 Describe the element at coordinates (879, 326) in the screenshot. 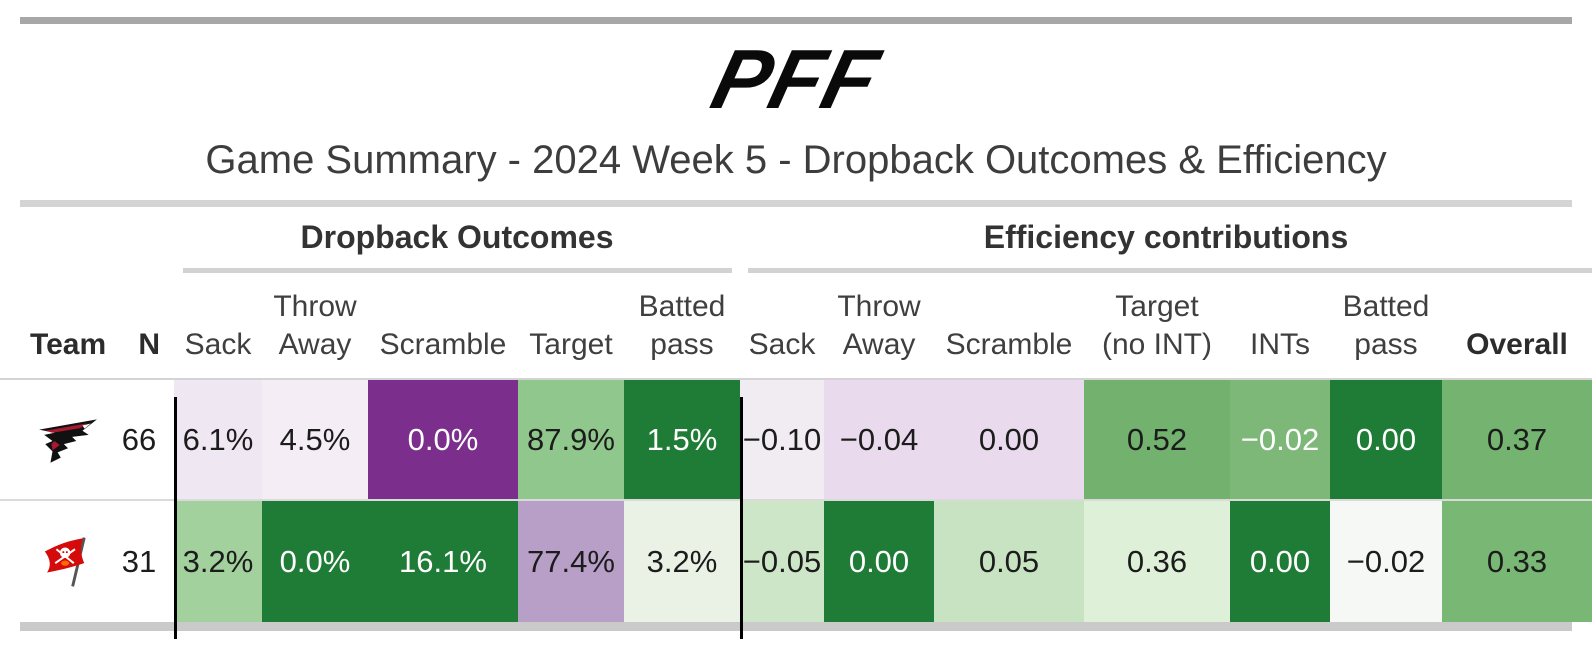

I see `col-header-eff-throw-away: Throw Away` at that location.